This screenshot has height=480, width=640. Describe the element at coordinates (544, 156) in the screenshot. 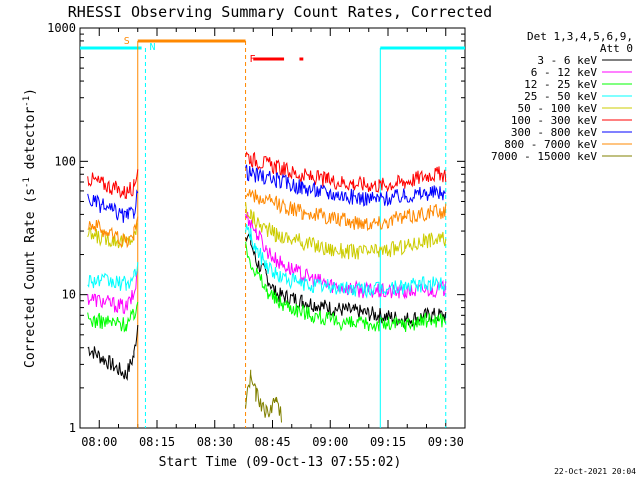

I see `legend-label: 7000 - 15000 keV` at that location.